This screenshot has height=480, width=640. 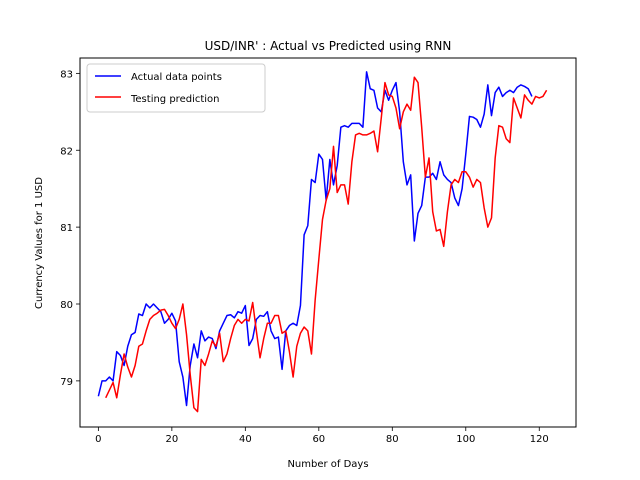 What do you see at coordinates (66, 305) in the screenshot?
I see `y-tick-label: 80` at bounding box center [66, 305].